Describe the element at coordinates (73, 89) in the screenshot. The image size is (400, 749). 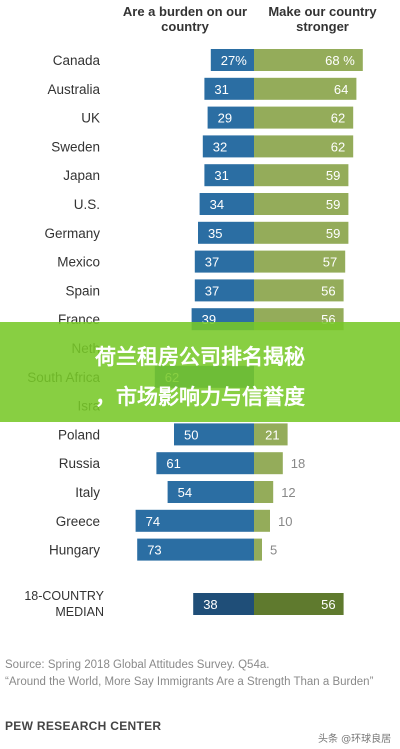
I see `country-label: Australia` at that location.